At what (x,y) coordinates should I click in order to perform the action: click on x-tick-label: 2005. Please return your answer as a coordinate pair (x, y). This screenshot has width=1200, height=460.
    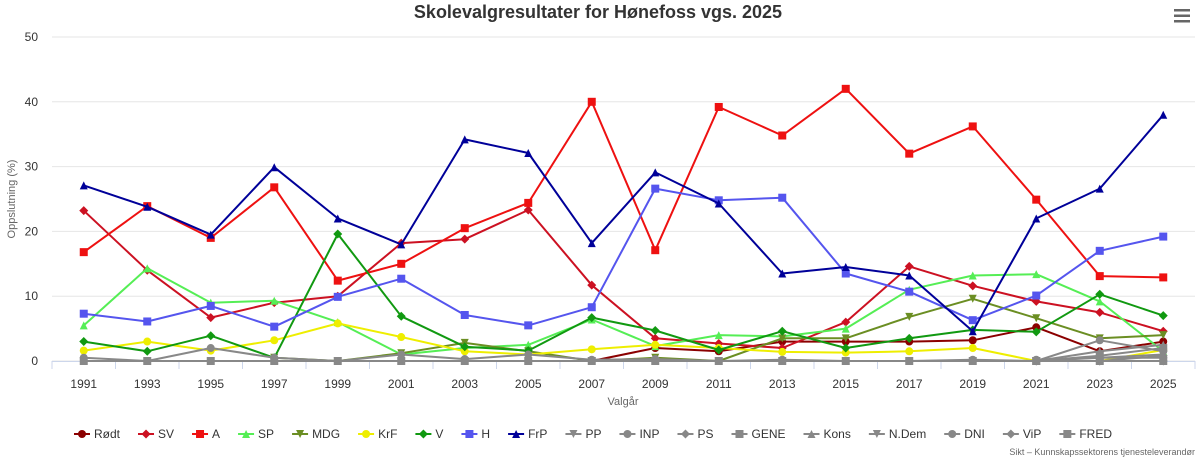
    Looking at the image, I should click on (528, 384).